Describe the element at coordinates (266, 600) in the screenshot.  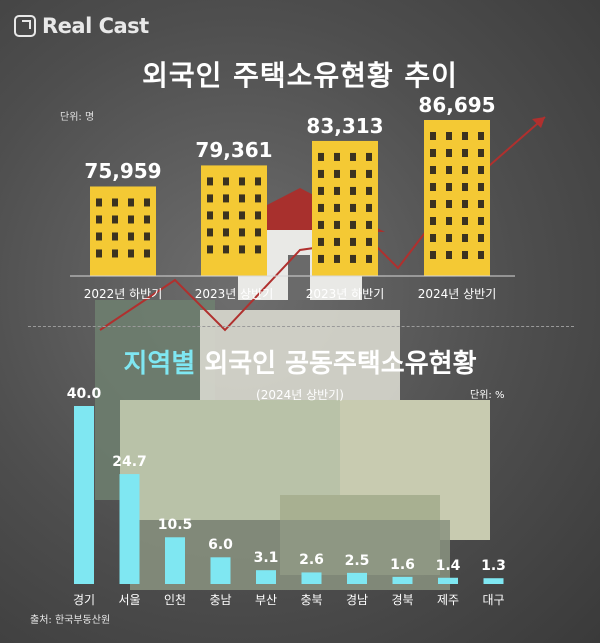
I see `category-region-4: 부산` at that location.